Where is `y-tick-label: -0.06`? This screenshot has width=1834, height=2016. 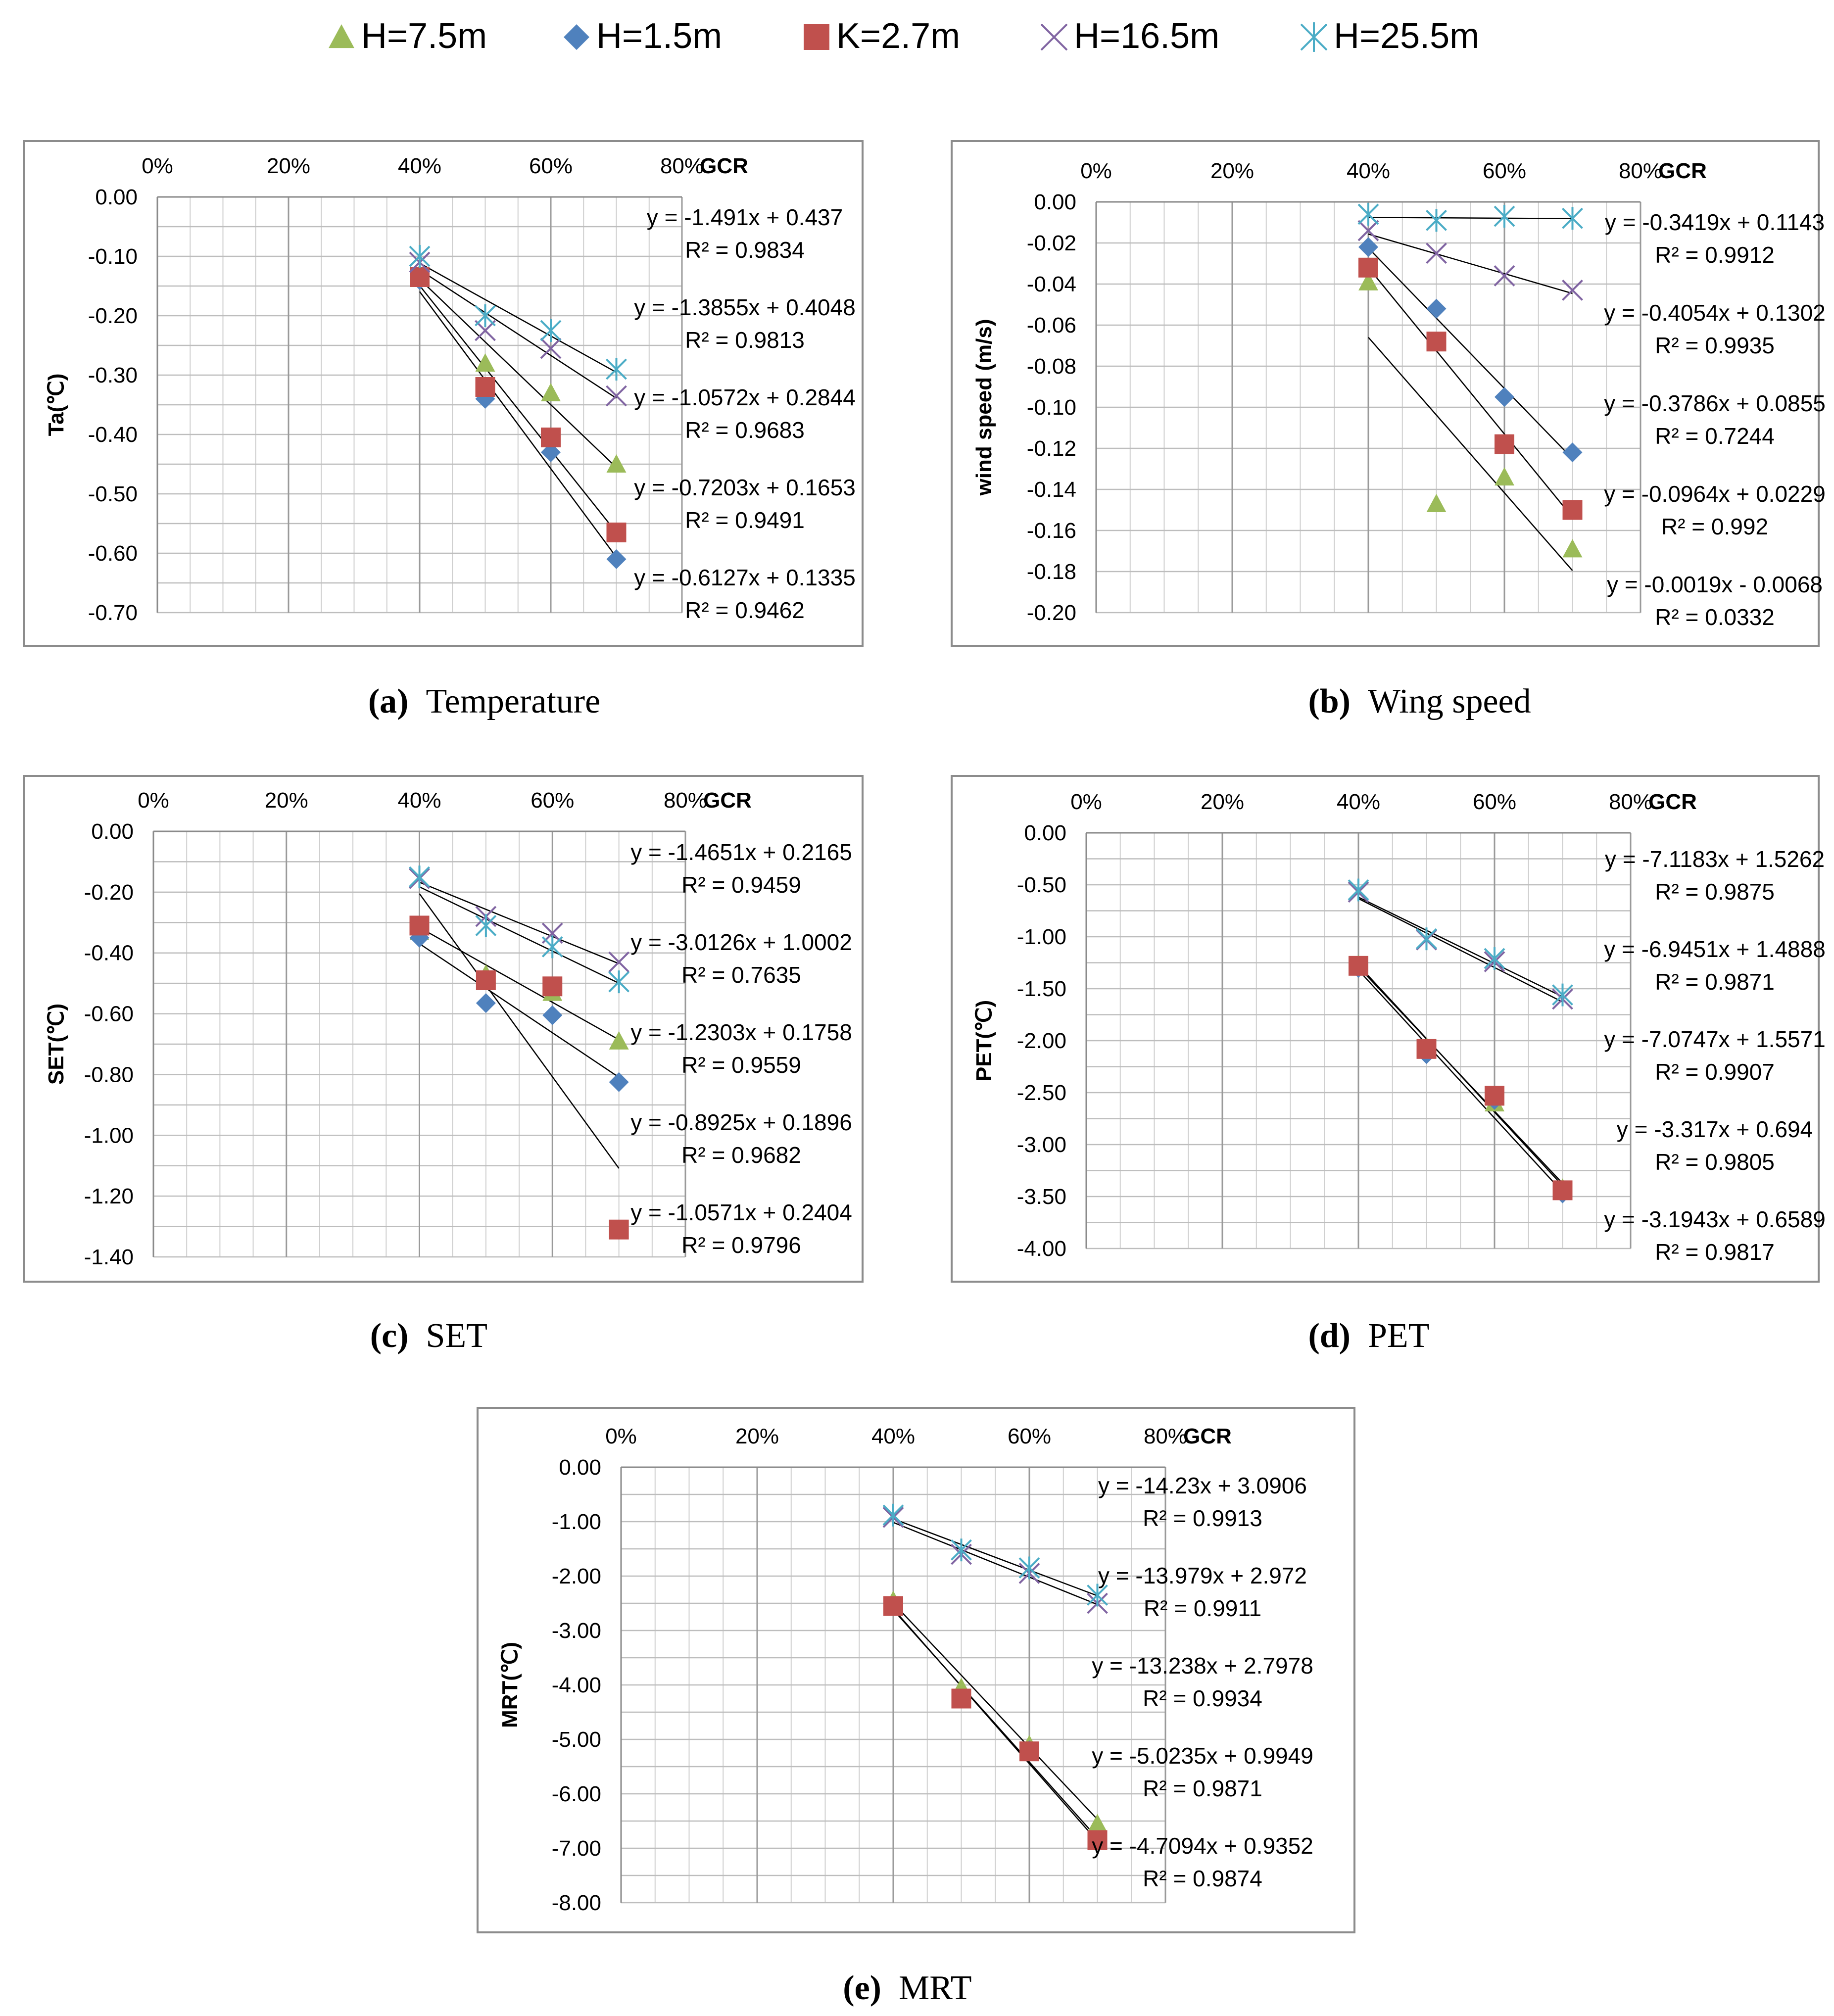
y-tick-label: -0.06 is located at coordinates (1051, 325).